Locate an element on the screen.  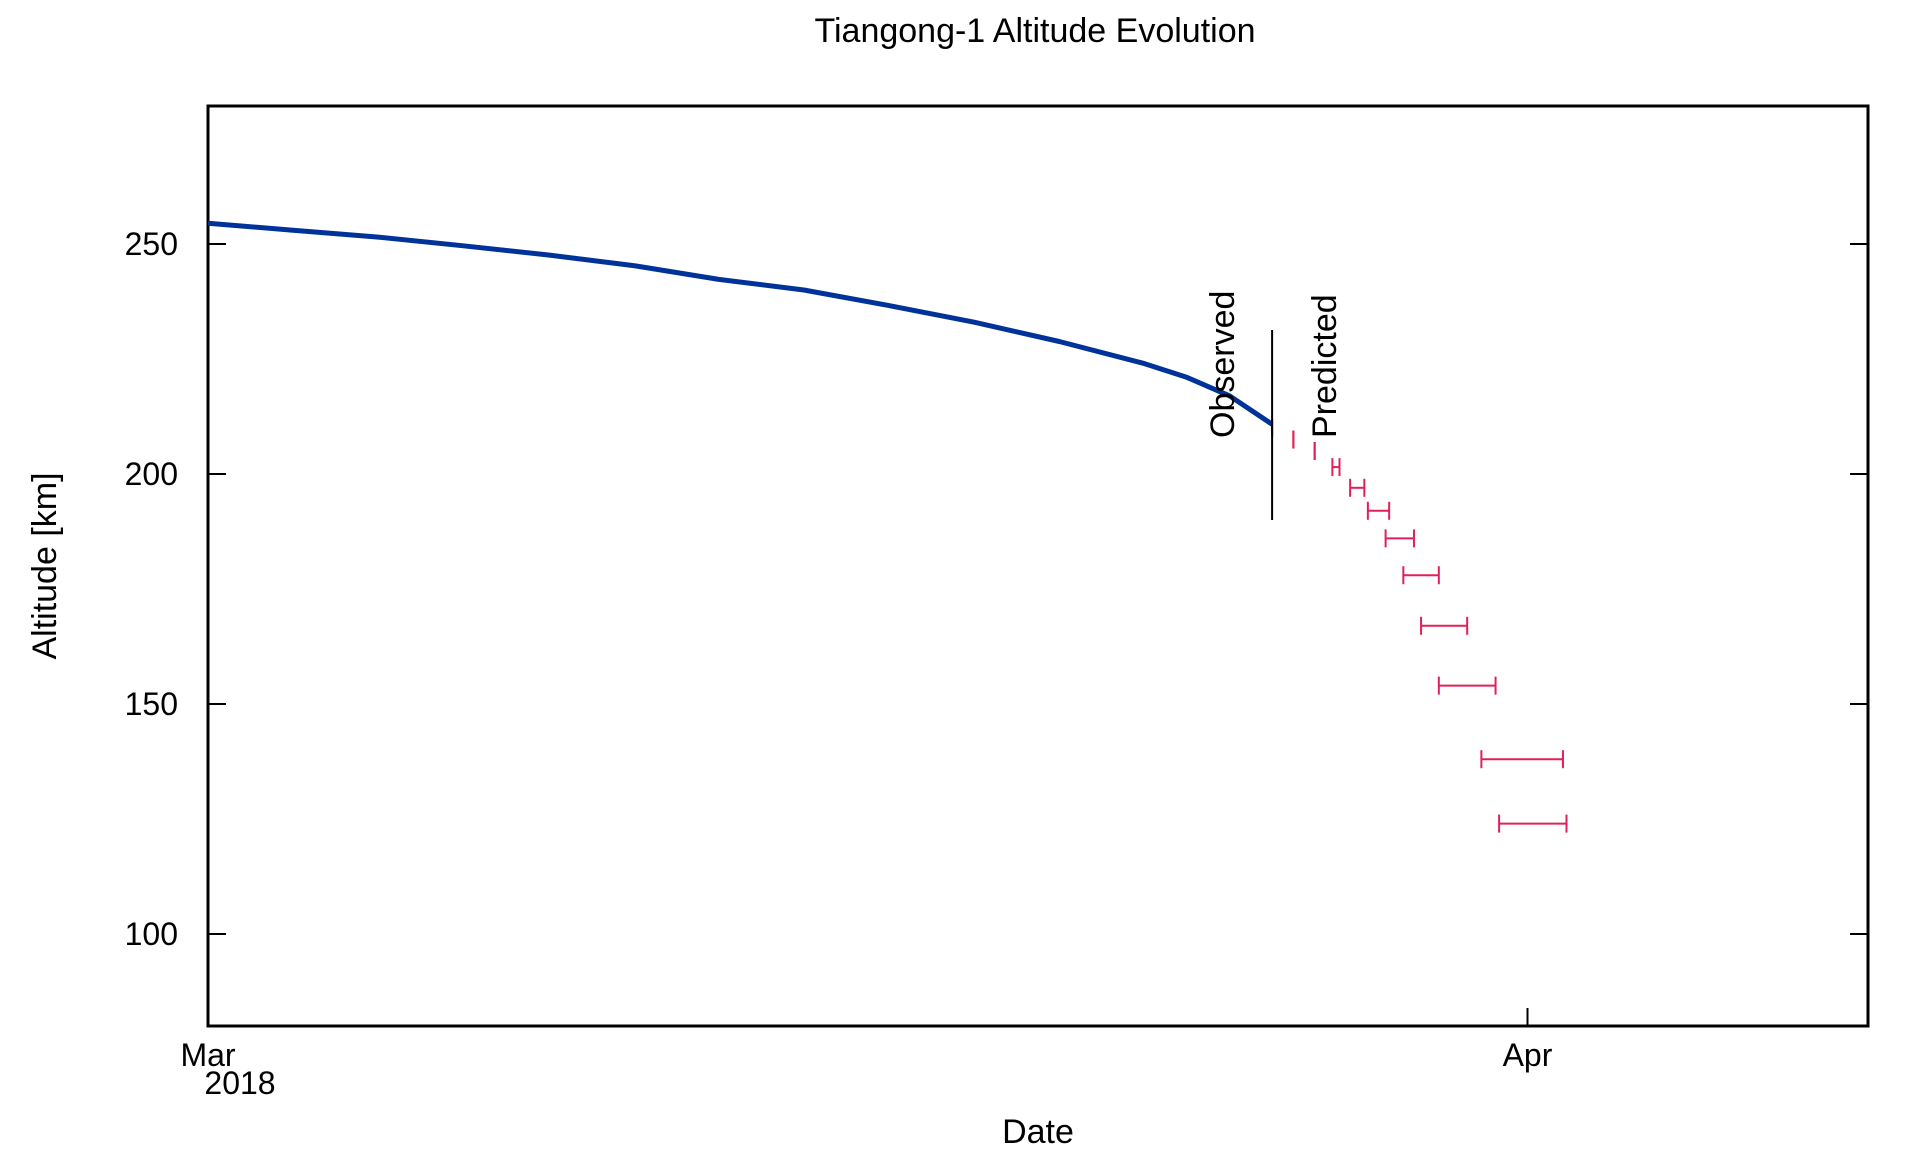
x-axis-title: Date is located at coordinates (1038, 1132).